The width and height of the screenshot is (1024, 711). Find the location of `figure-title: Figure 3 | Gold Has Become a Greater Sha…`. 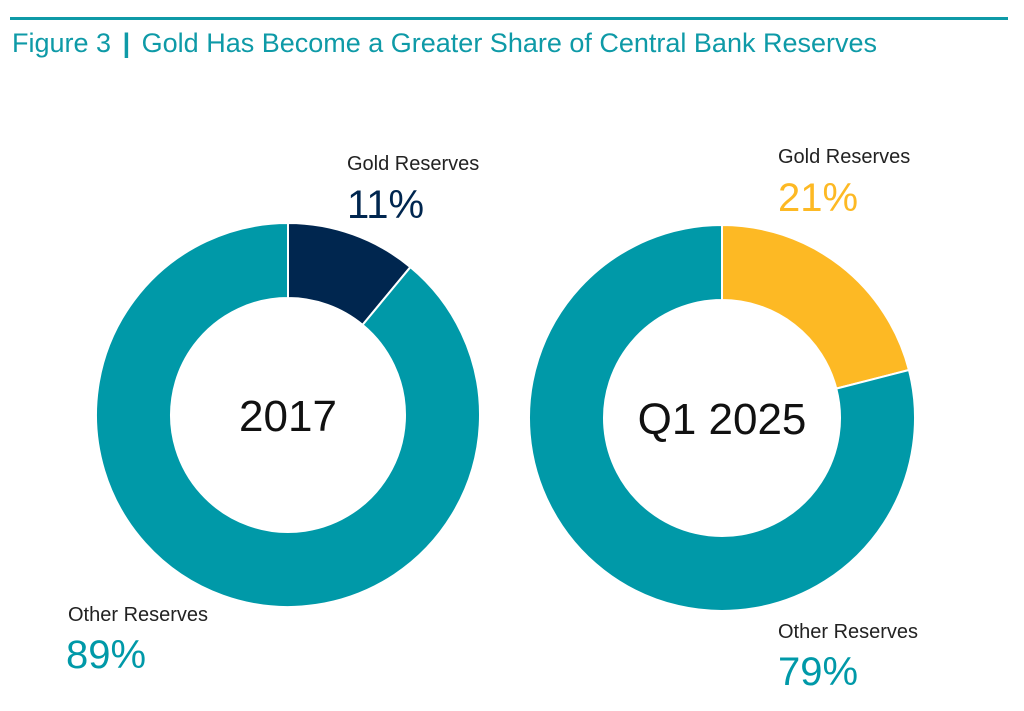

figure-title: Figure 3 | Gold Has Become a Greater Sha… is located at coordinates (444, 43).